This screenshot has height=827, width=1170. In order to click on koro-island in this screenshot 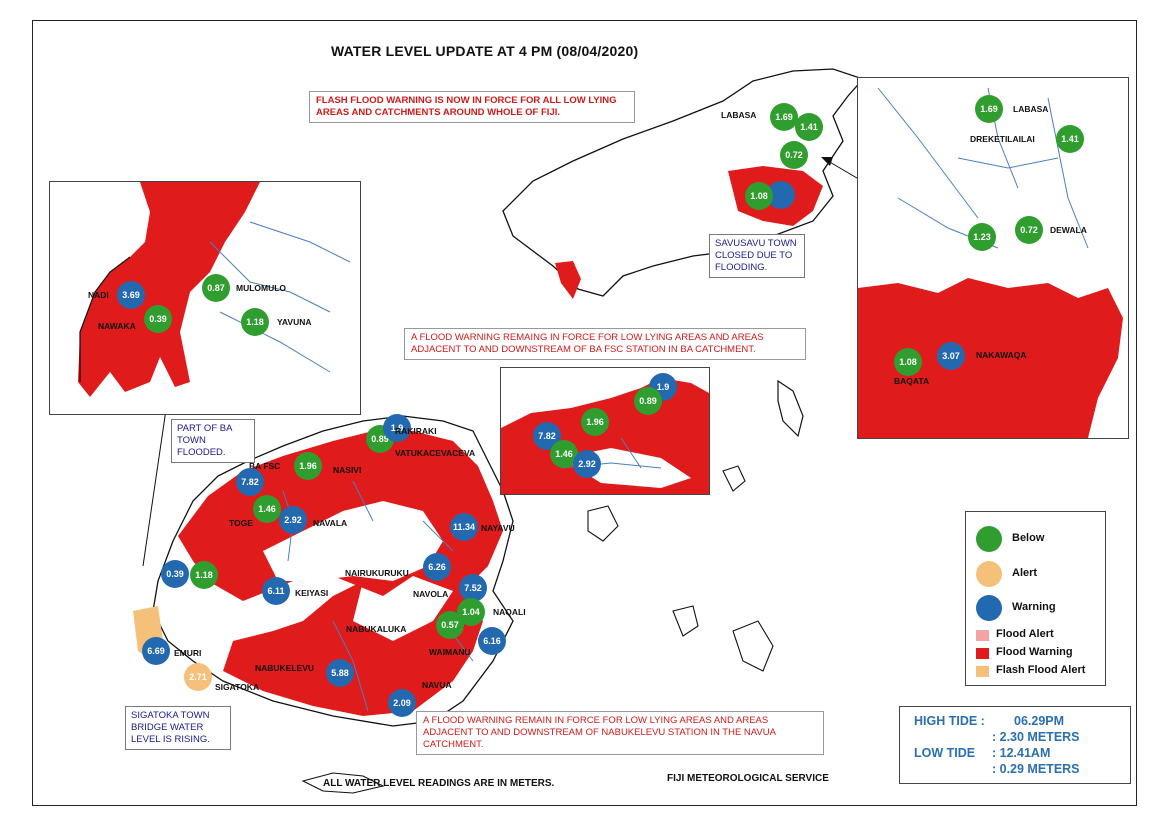, I will do `click(734, 478)`.